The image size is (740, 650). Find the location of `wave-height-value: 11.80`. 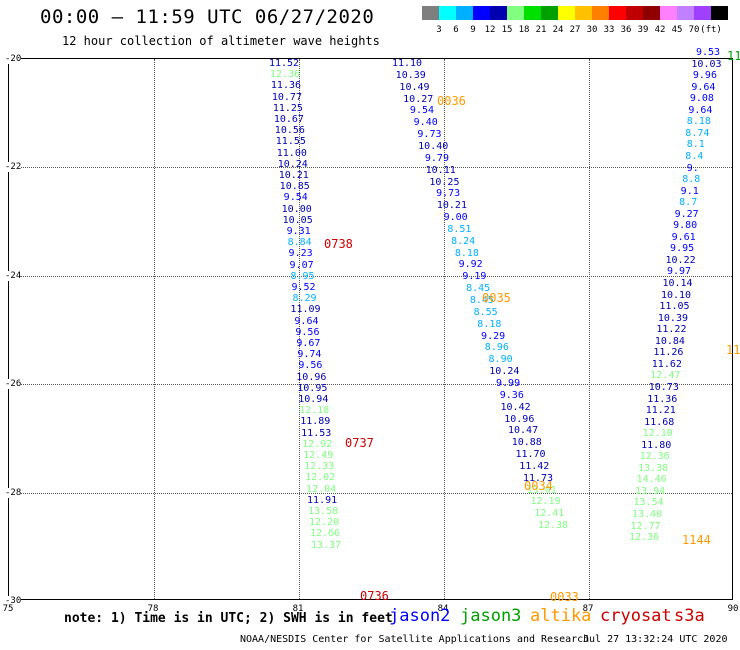

wave-height-value: 11.80 is located at coordinates (656, 445).